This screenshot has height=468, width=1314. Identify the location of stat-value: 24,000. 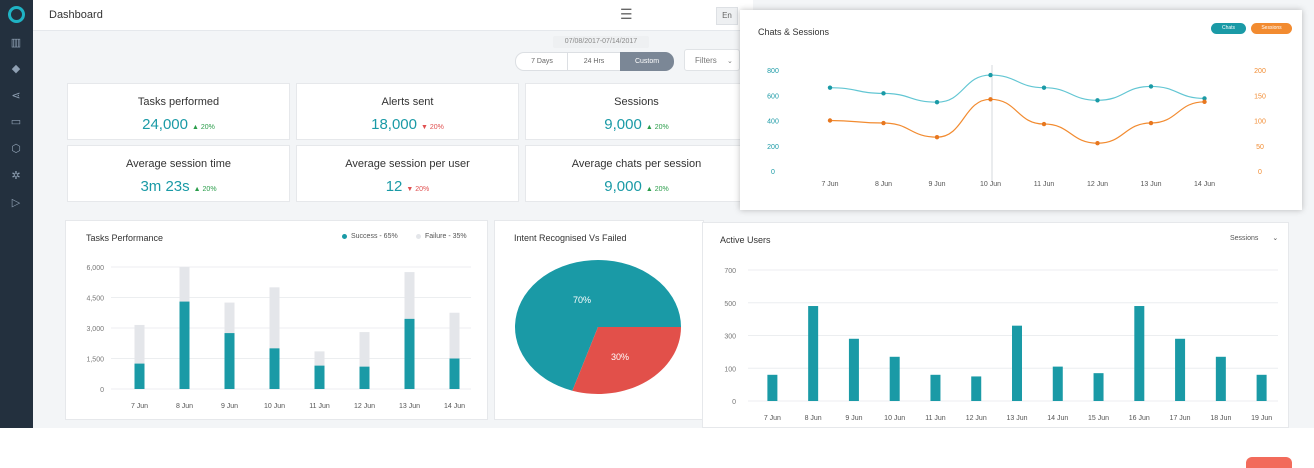
(165, 124).